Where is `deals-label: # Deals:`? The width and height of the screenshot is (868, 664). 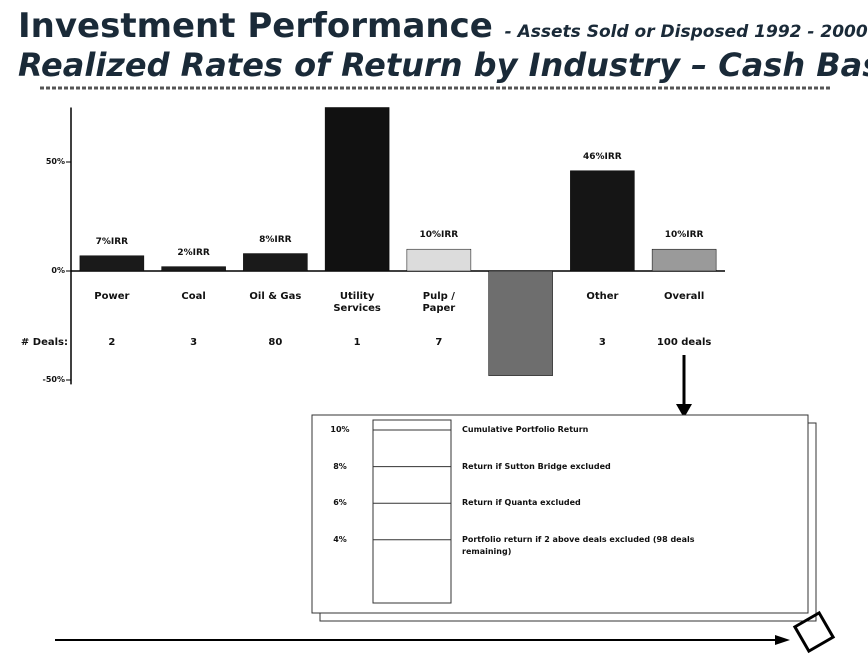 deals-label: # Deals: is located at coordinates (44, 342).